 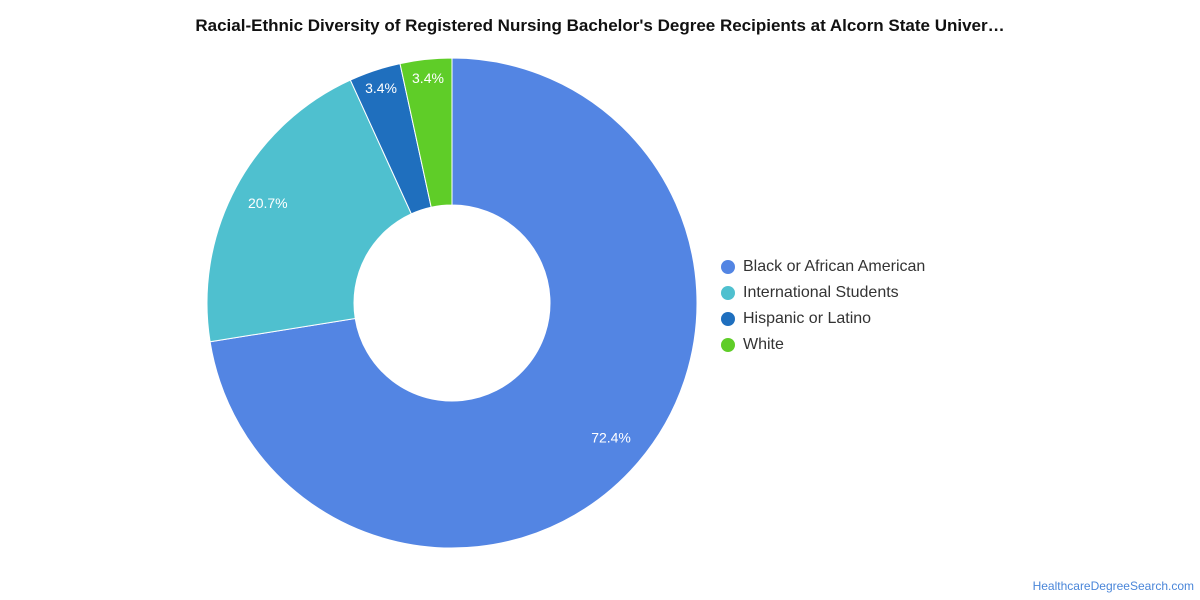 I want to click on slice-label-international-students: 20.7%, so click(x=268, y=203).